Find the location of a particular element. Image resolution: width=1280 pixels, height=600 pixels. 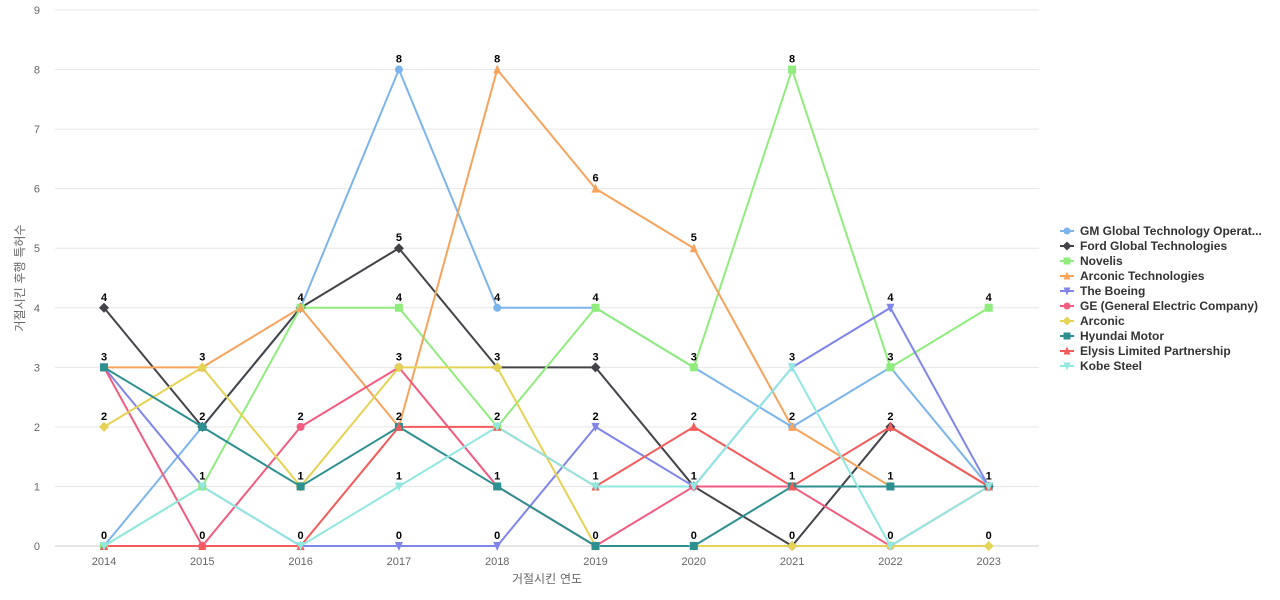

data-label: 5 is located at coordinates (694, 238).